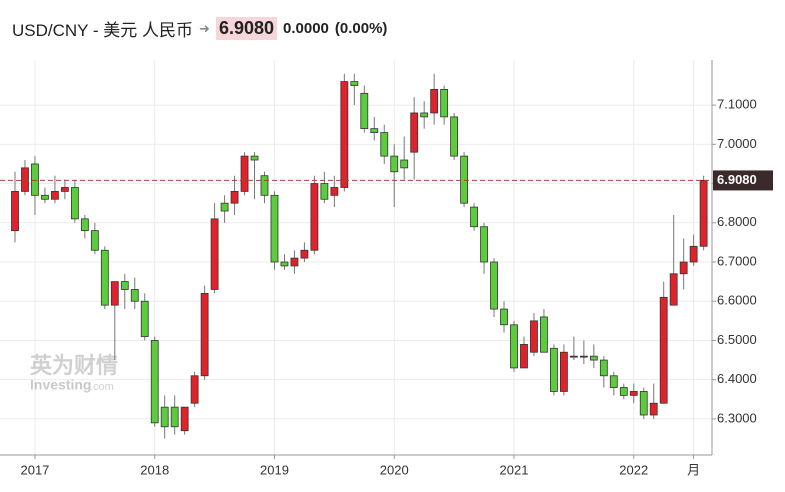 Image resolution: width=785 pixels, height=492 pixels. What do you see at coordinates (60, 385) in the screenshot?
I see `watermark-sub: Investing` at bounding box center [60, 385].